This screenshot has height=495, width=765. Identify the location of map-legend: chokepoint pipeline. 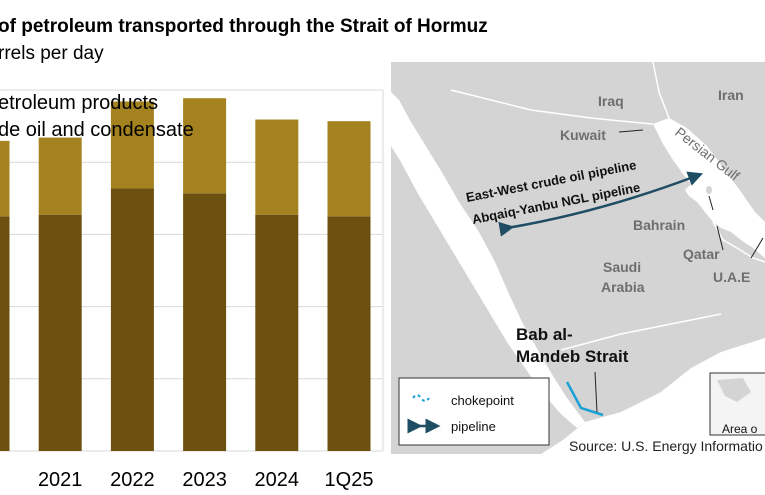
(474, 411).